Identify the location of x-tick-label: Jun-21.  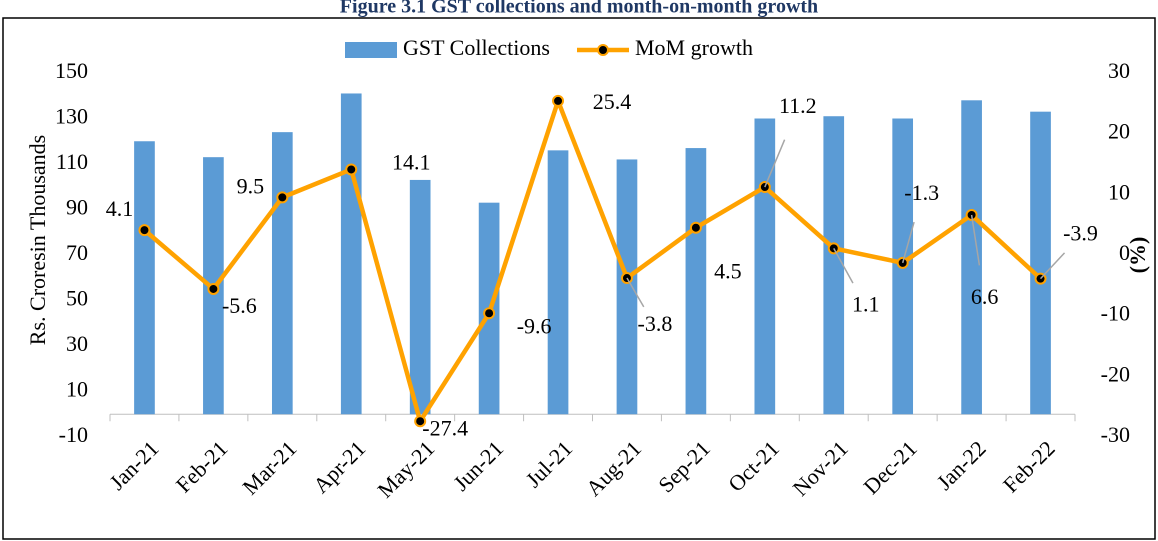
(478, 466).